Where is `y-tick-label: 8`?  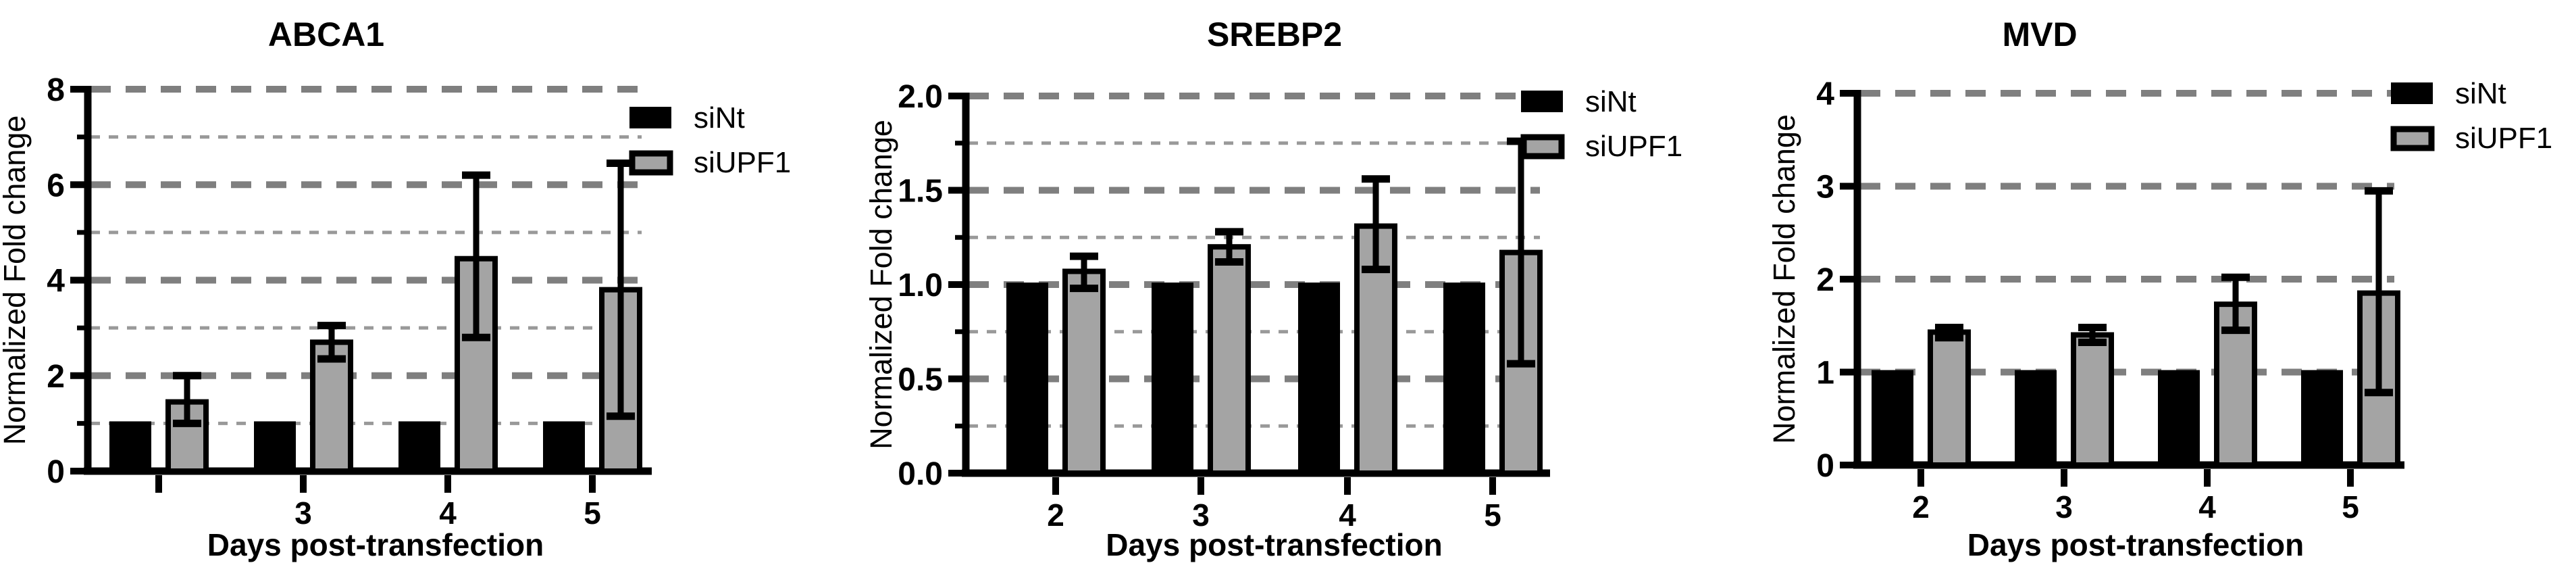
y-tick-label: 8 is located at coordinates (56, 90).